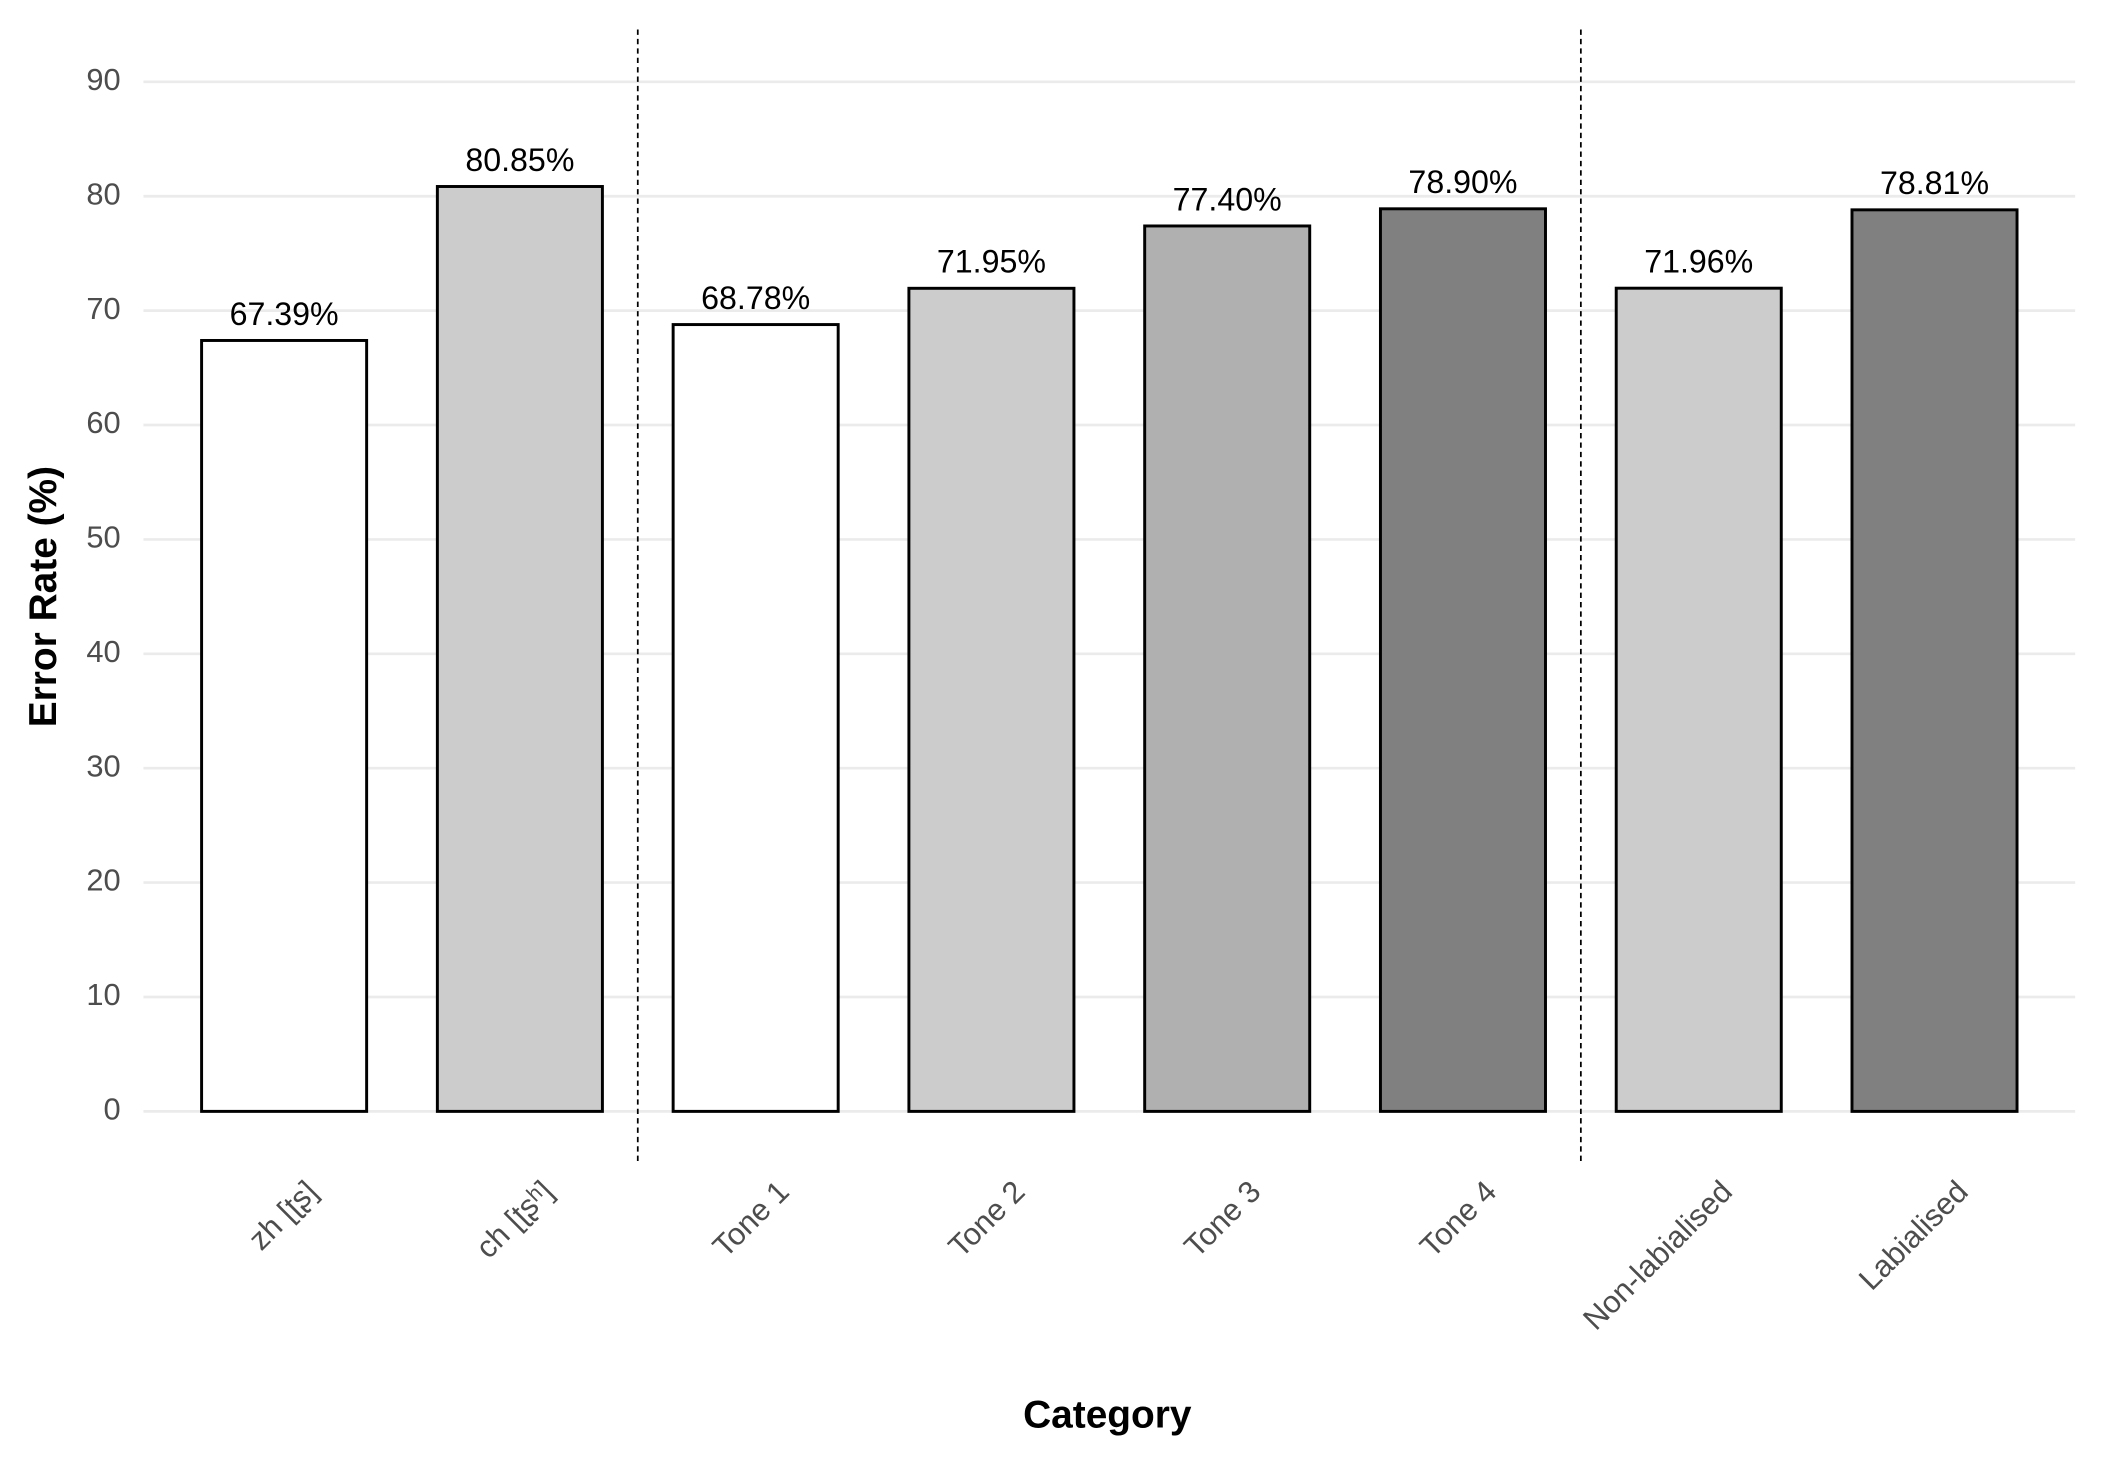  What do you see at coordinates (103, 79) in the screenshot?
I see `y-tick-label: 90` at bounding box center [103, 79].